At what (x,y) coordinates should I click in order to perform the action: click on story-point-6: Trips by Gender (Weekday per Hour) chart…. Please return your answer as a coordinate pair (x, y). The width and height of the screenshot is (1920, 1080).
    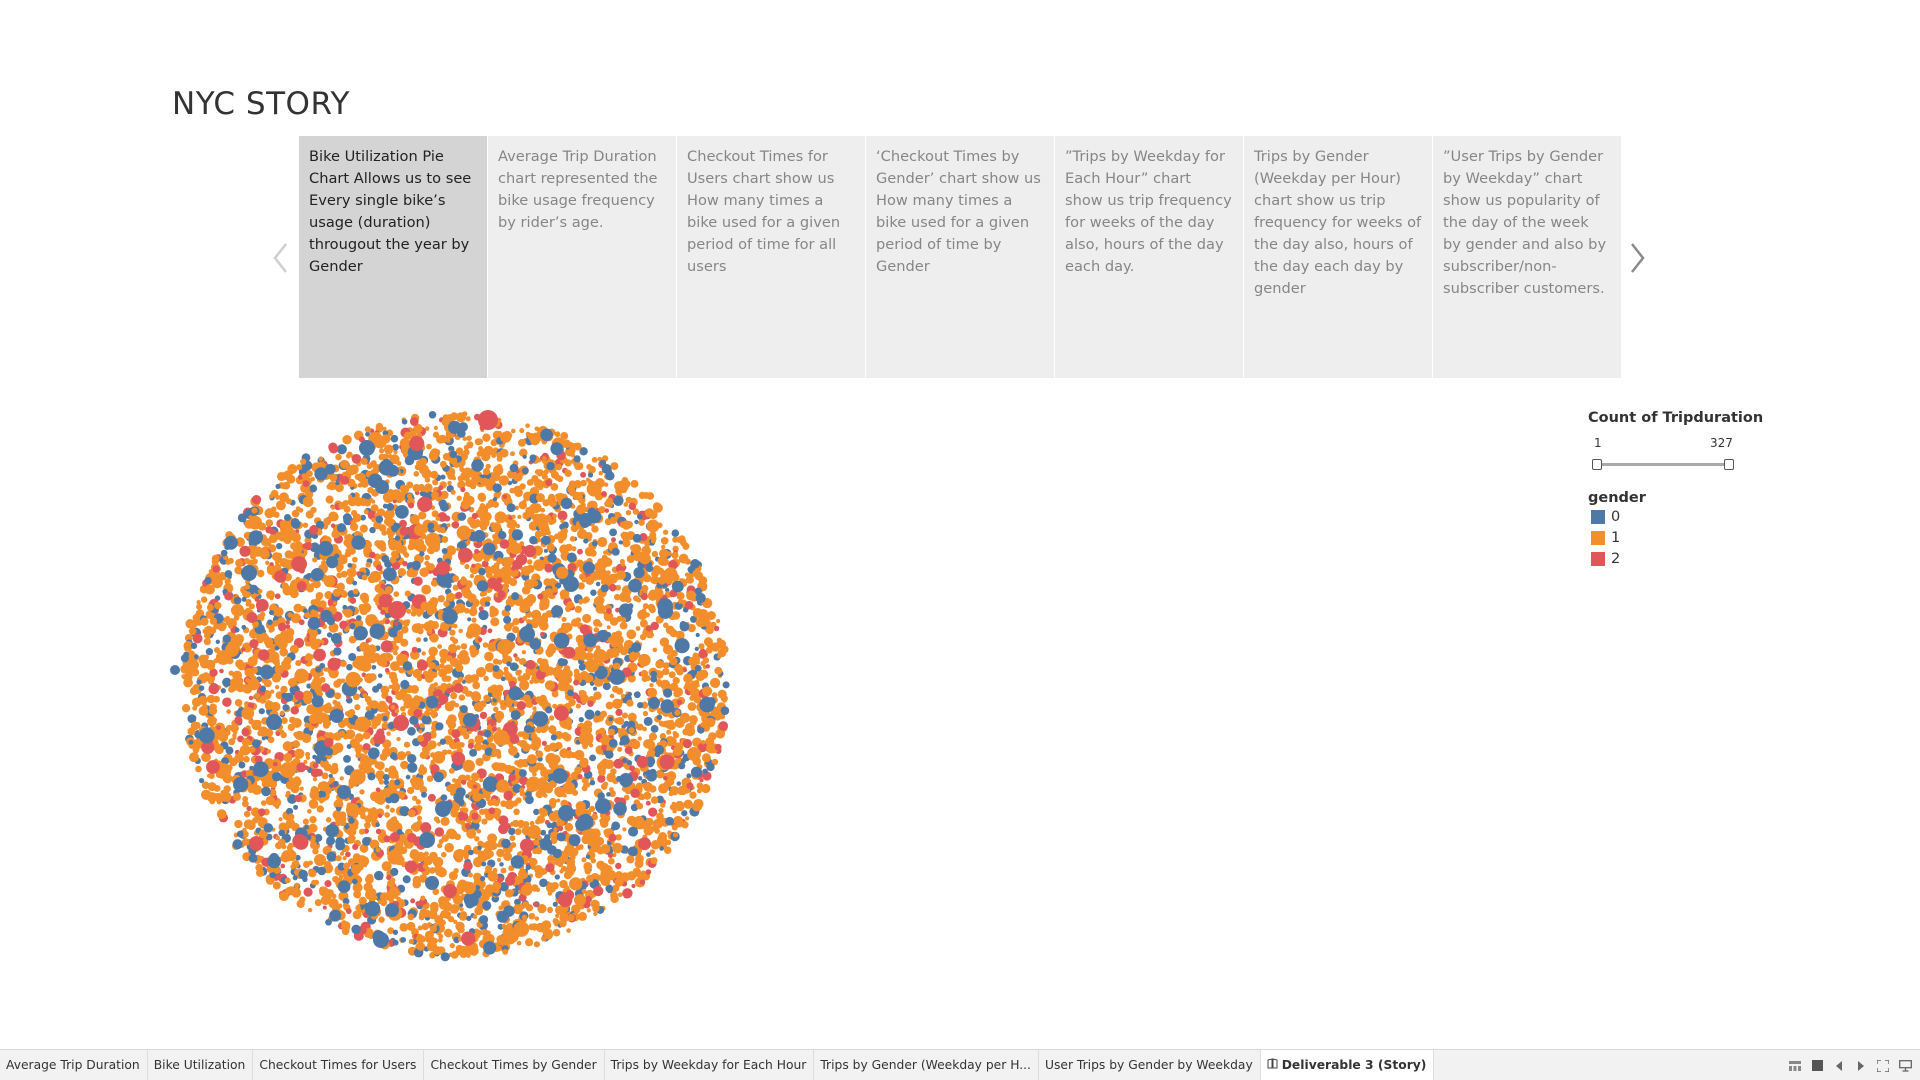
    Looking at the image, I should click on (1338, 257).